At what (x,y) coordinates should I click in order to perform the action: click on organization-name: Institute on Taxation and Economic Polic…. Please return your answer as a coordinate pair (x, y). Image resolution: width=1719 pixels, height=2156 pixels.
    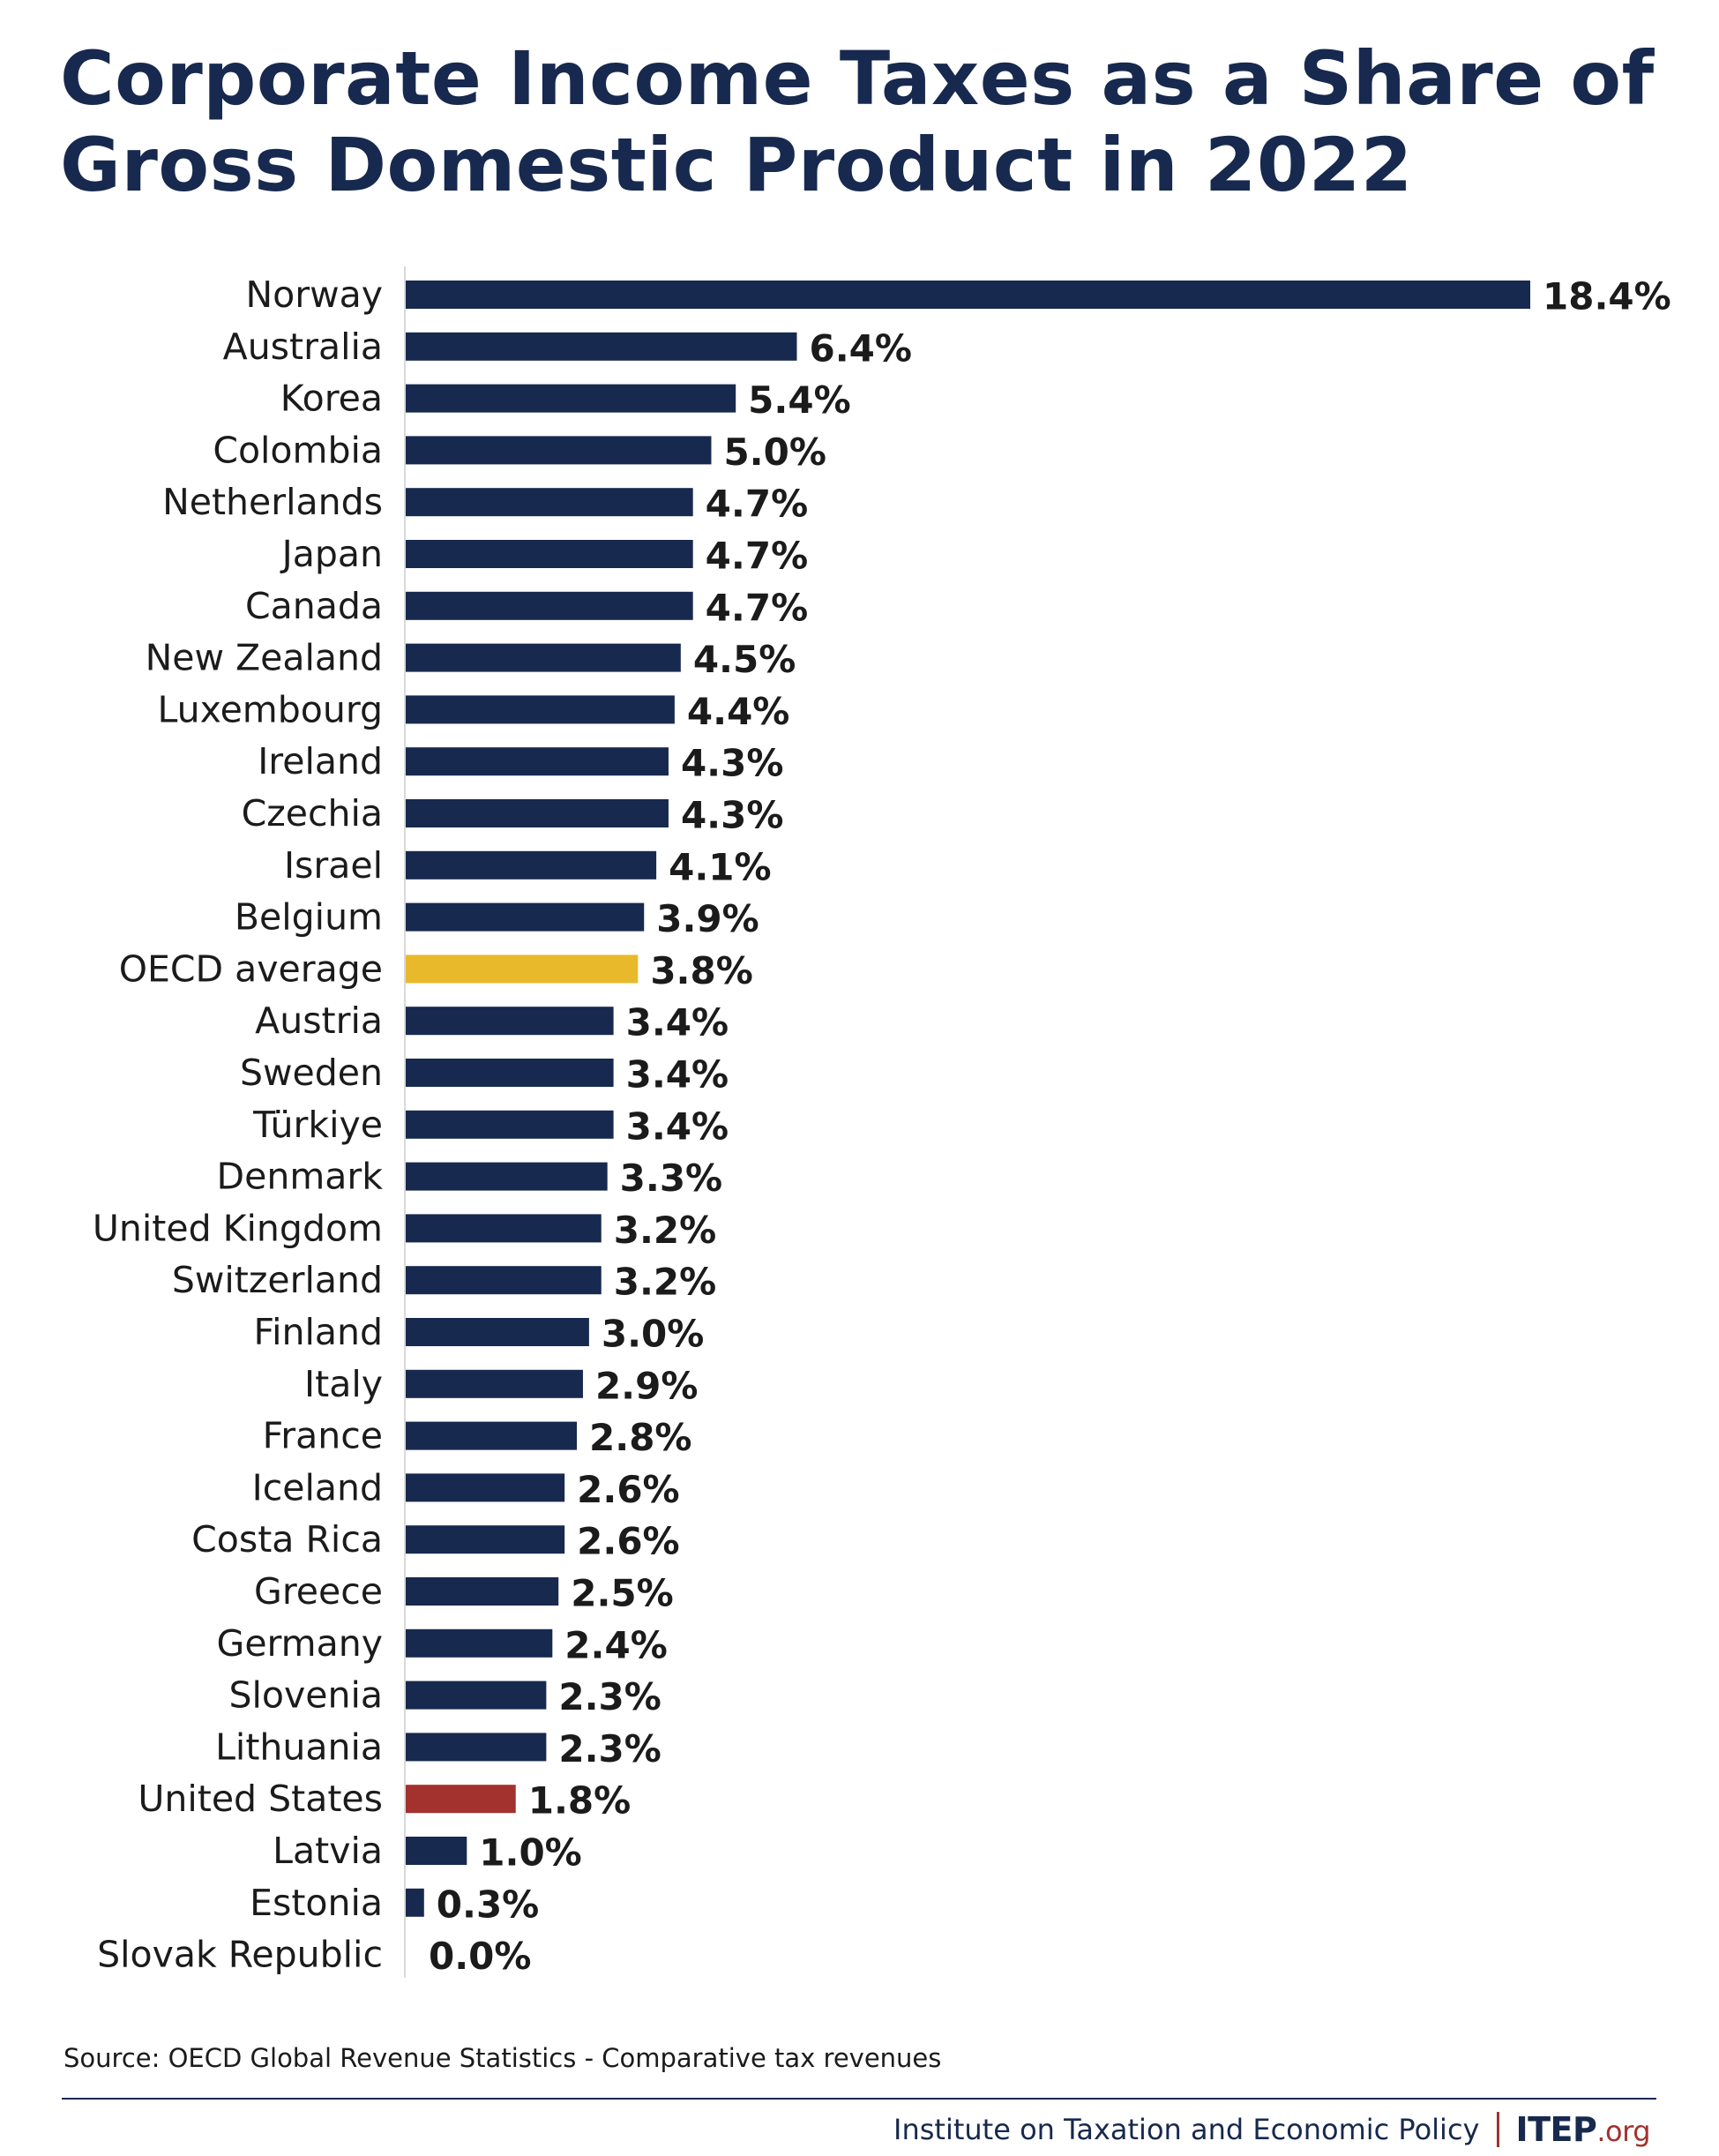
    Looking at the image, I should click on (1187, 2129).